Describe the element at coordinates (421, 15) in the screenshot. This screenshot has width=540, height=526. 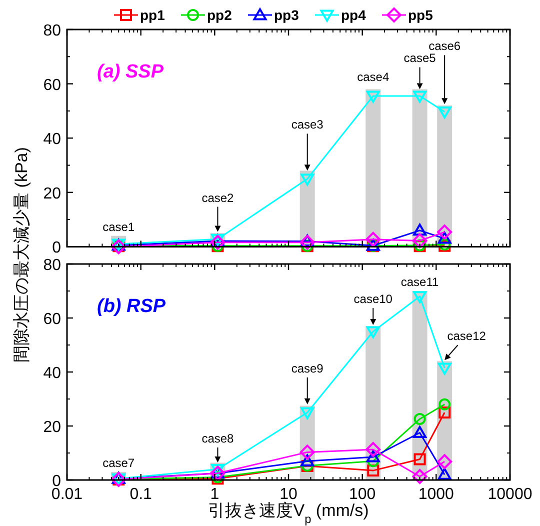
I see `legend-label: pp5` at that location.